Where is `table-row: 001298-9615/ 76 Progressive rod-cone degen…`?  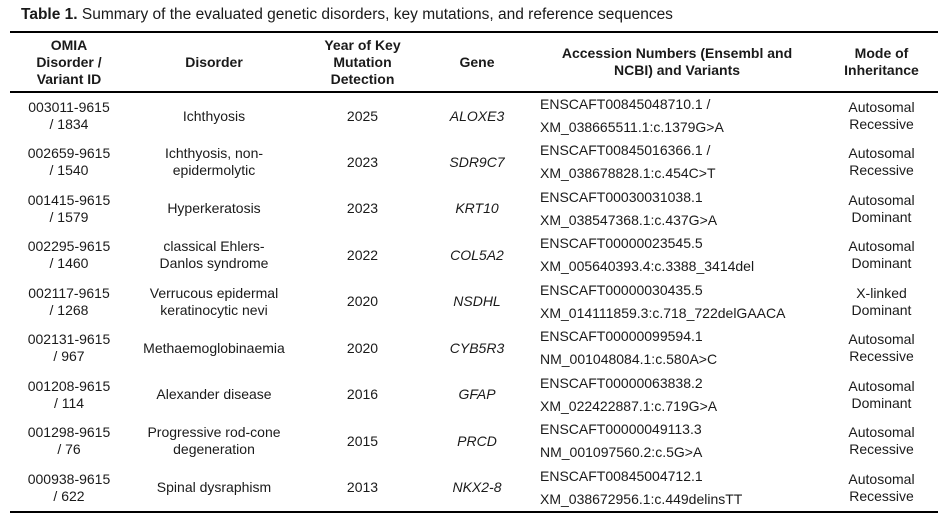 table-row: 001298-9615/ 76 Progressive rod-cone degen… is located at coordinates (474, 441).